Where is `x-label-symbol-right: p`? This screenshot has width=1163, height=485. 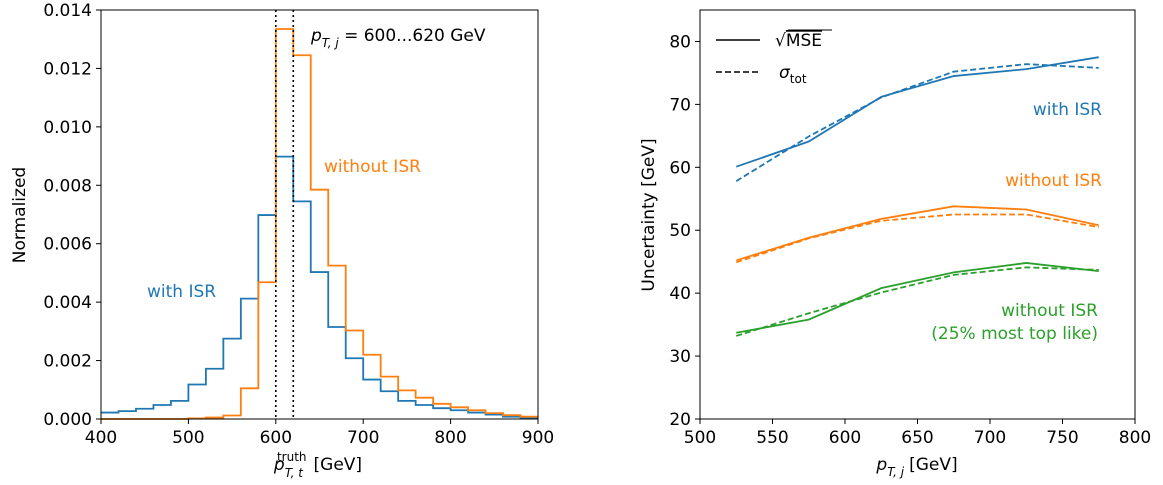 x-label-symbol-right: p is located at coordinates (881, 465).